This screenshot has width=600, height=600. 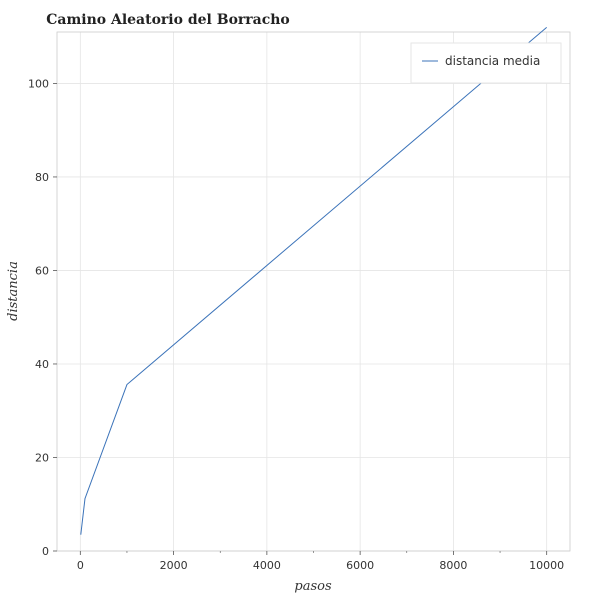 What do you see at coordinates (313, 586) in the screenshot?
I see `x-axis-label: pasos` at bounding box center [313, 586].